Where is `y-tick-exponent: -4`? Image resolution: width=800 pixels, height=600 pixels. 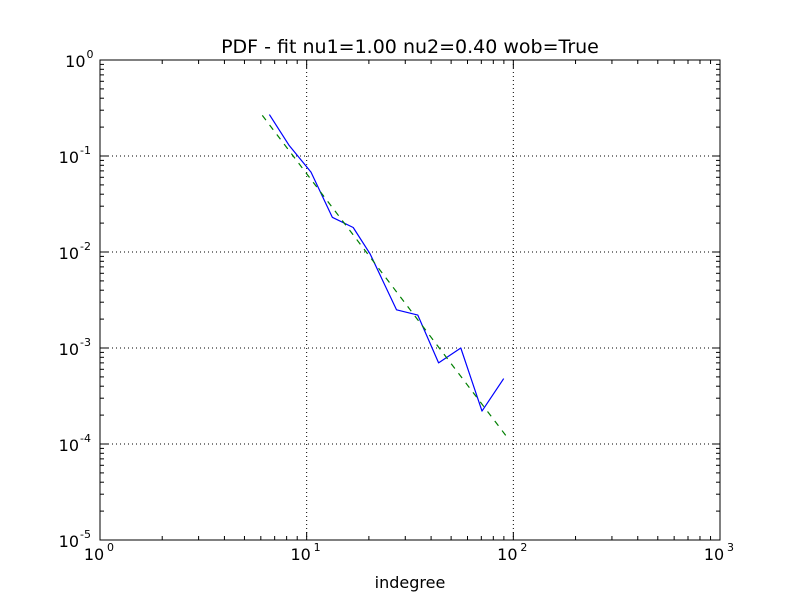
y-tick-exponent: -4 is located at coordinates (85, 438).